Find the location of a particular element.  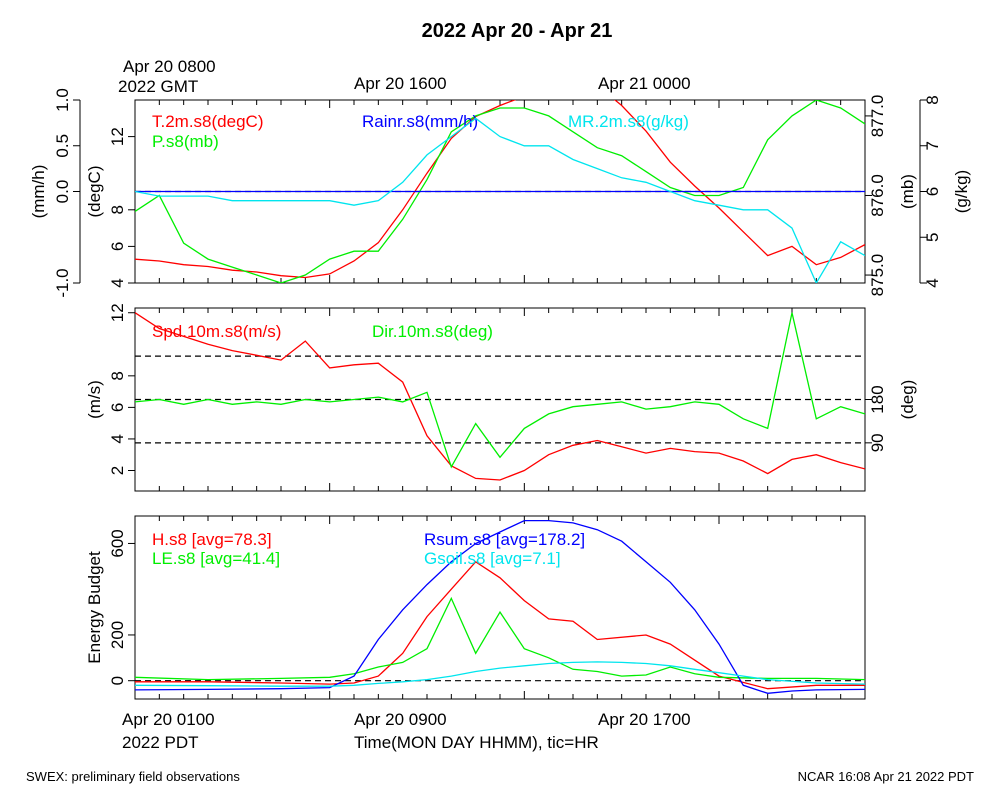

y-tick-label: 5 is located at coordinates (932, 237).